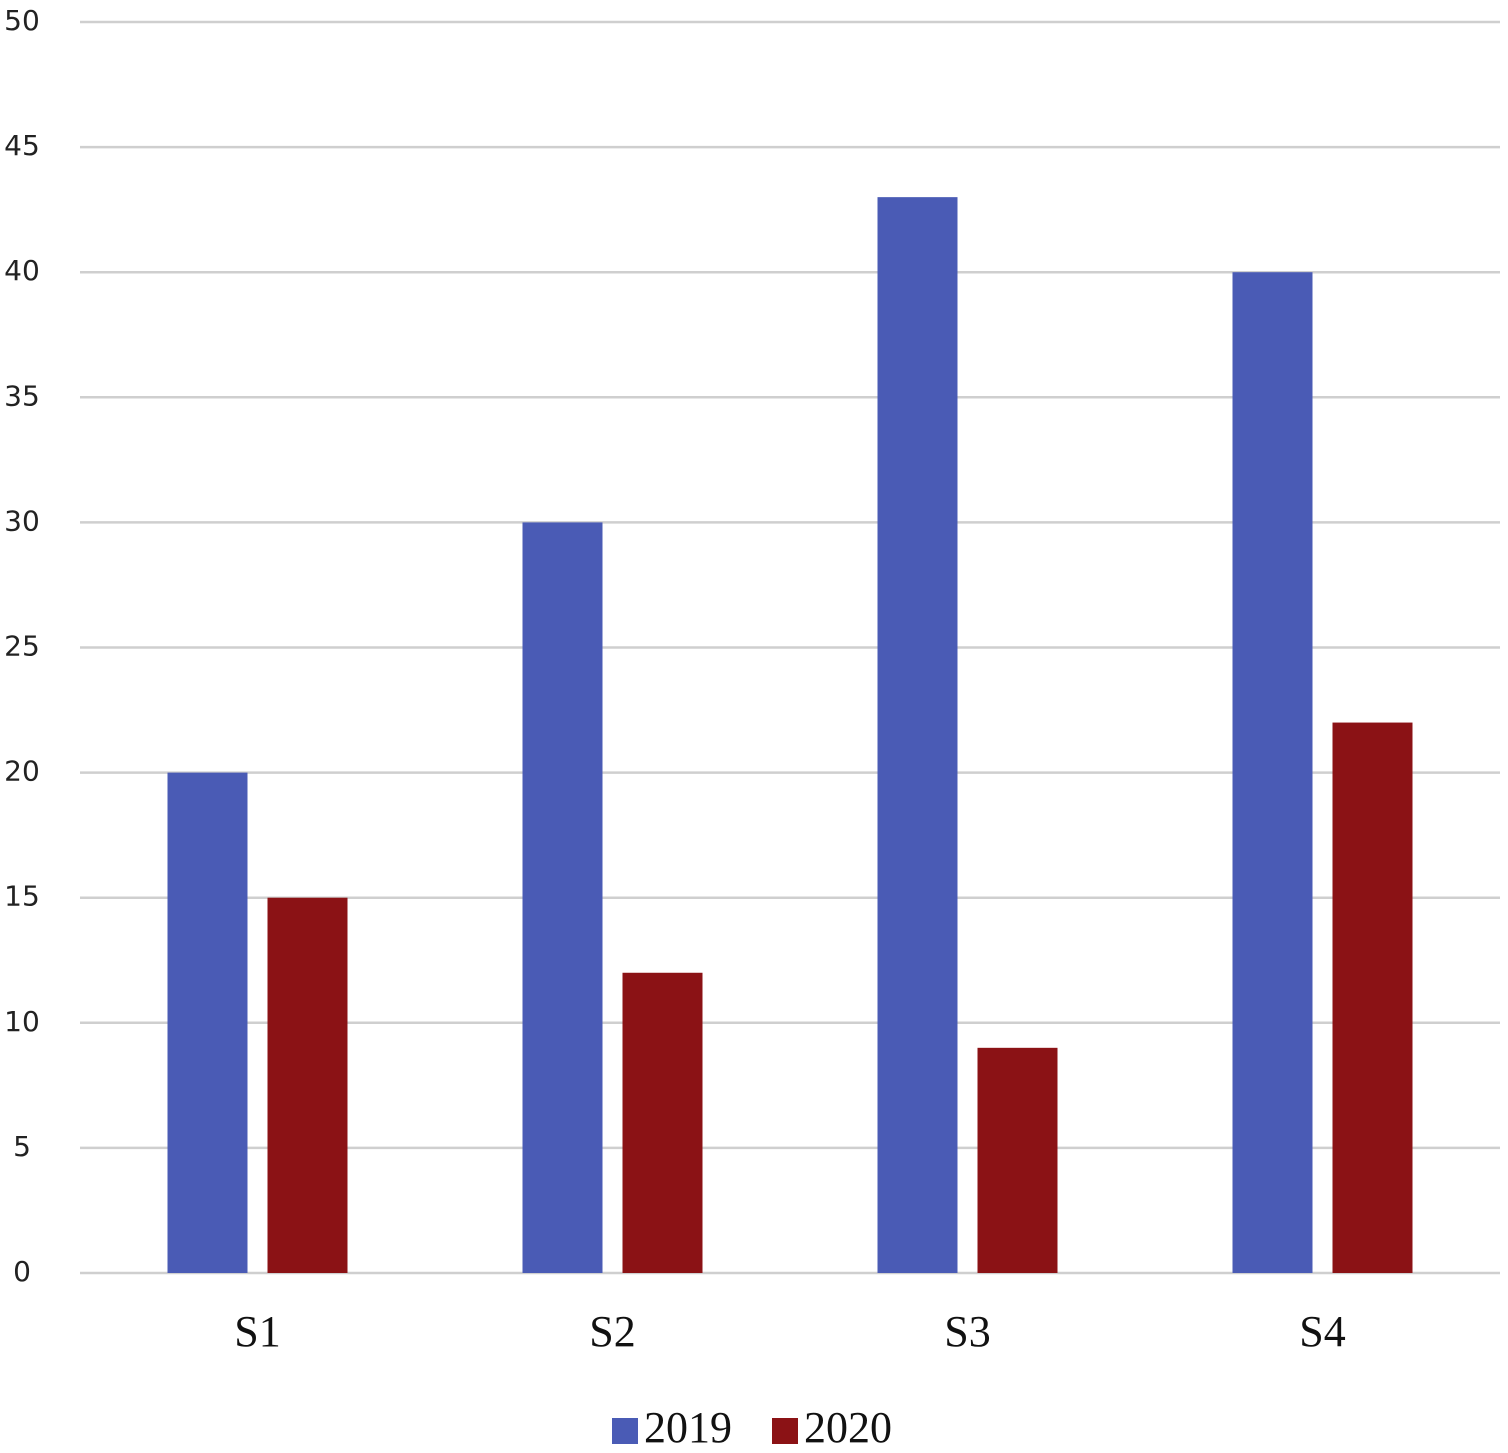 The image size is (1508, 1453). Describe the element at coordinates (22, 1146) in the screenshot. I see `y-tick-label: 5` at that location.